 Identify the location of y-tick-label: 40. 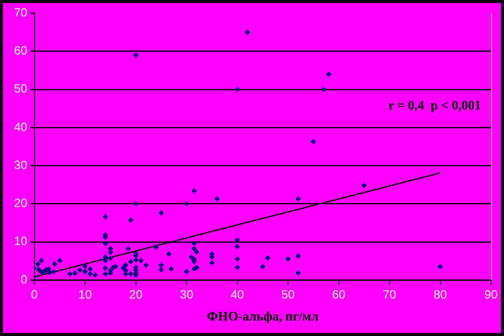
(21, 127).